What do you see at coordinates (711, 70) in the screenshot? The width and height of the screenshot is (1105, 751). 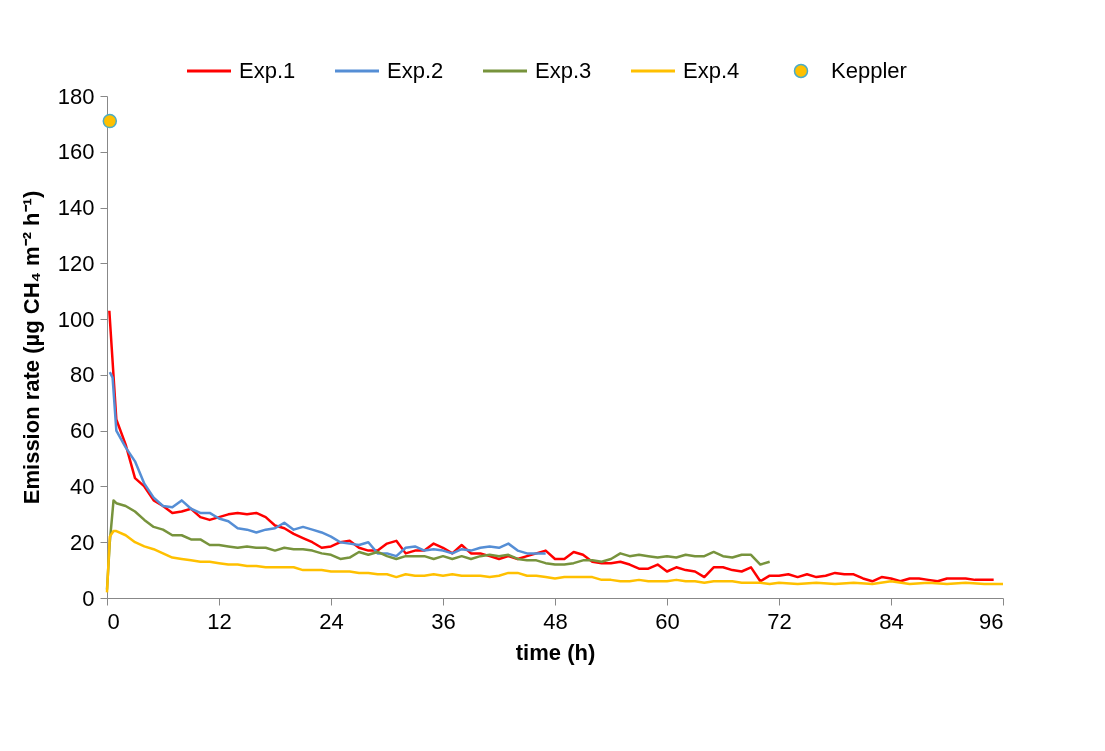 I see `legend-label: Exp.4` at bounding box center [711, 70].